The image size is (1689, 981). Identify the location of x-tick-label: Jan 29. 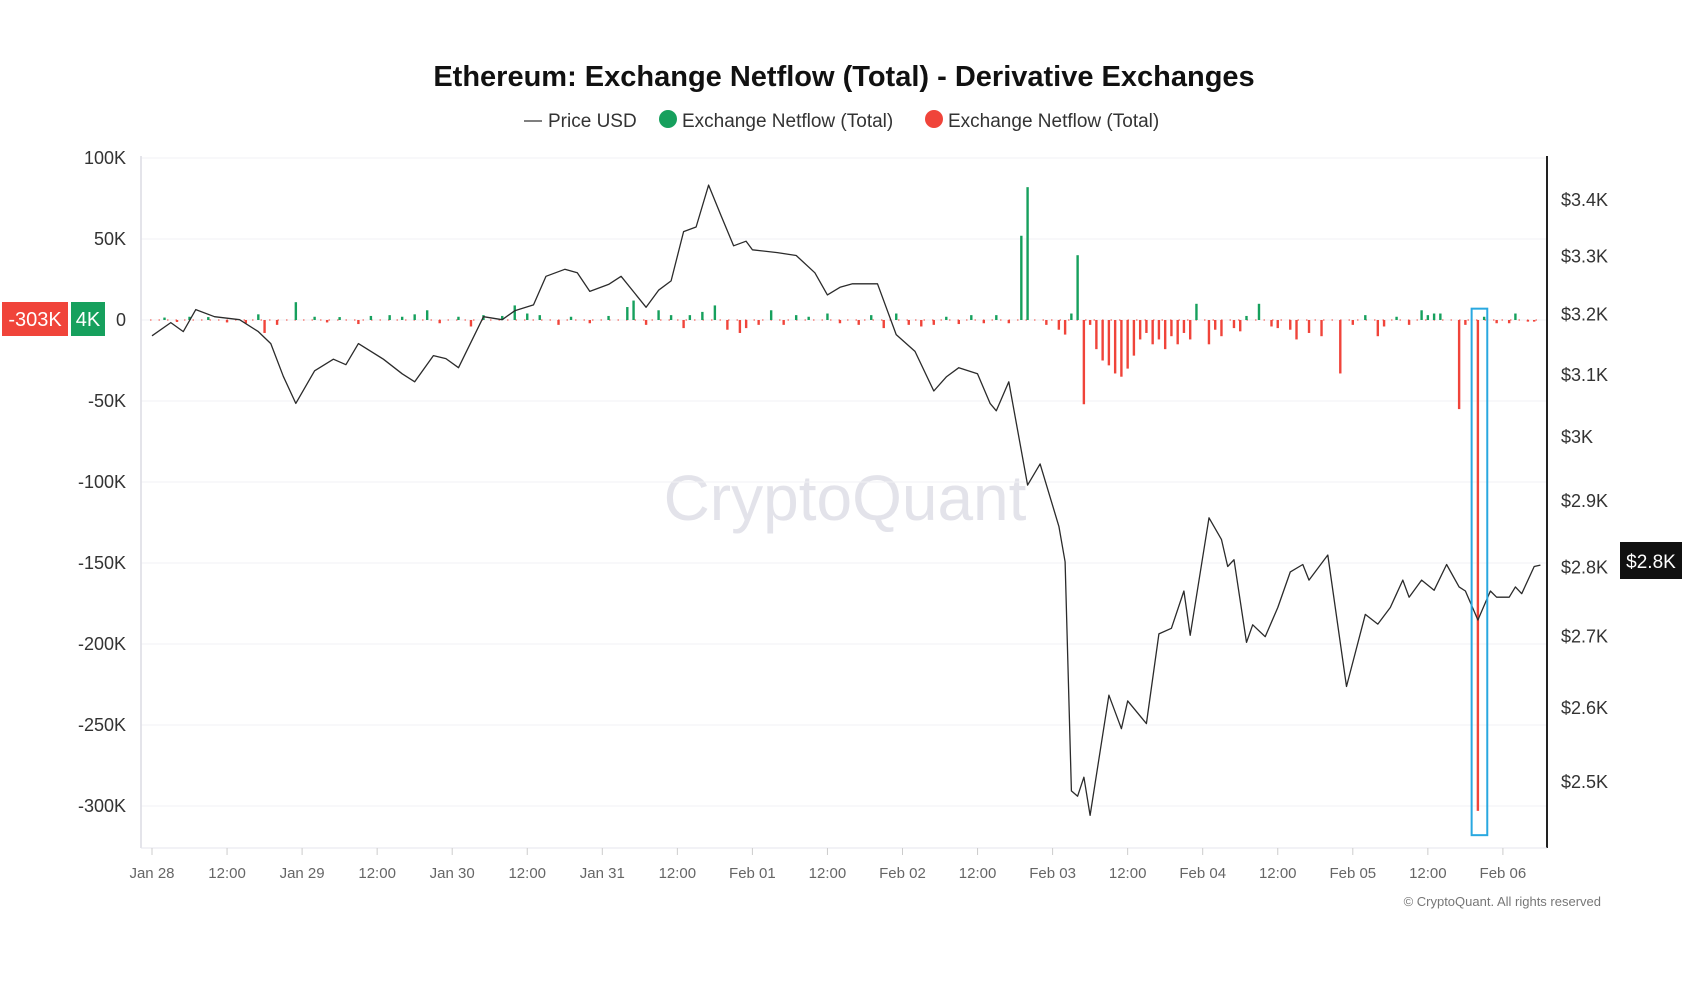
(302, 873).